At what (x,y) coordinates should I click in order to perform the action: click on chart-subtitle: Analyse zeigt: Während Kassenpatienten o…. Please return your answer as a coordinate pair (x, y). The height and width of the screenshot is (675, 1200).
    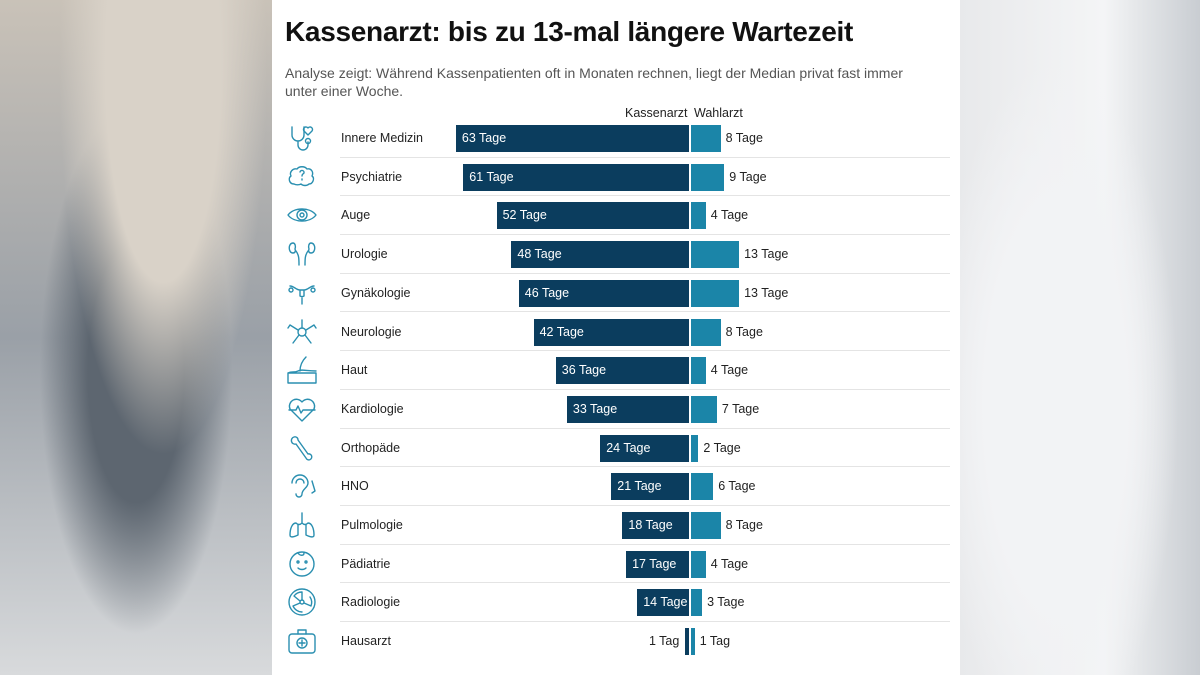
    Looking at the image, I should click on (594, 82).